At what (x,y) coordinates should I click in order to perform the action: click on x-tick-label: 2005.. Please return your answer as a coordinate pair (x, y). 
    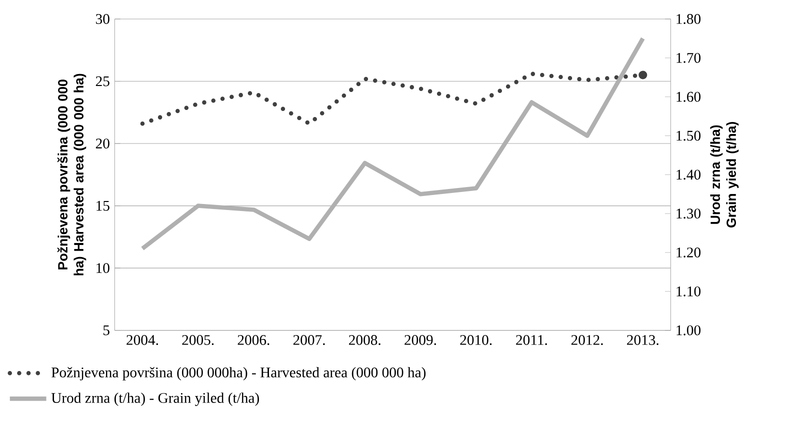
    Looking at the image, I should click on (198, 340).